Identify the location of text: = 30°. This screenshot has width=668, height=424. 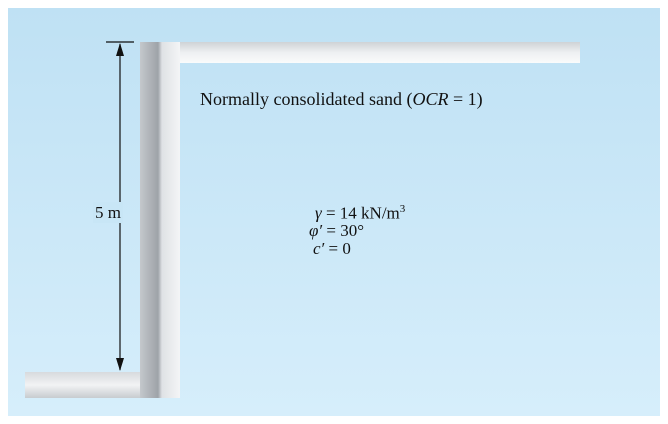
(343, 230).